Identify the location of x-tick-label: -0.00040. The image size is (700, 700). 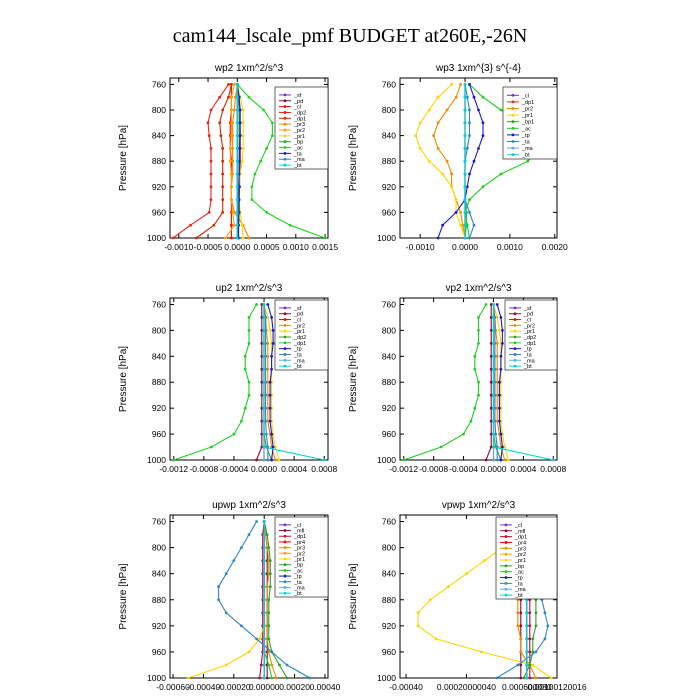
(204, 687).